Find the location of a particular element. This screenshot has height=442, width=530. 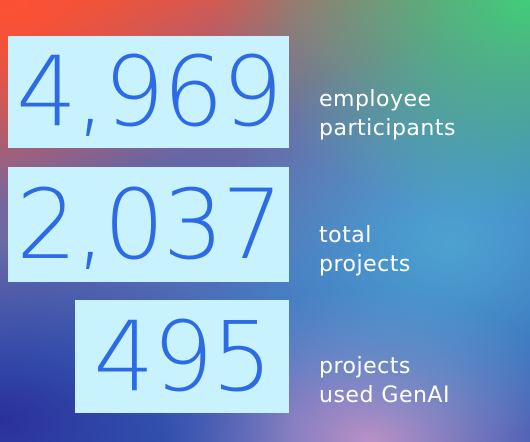

stat-label-line: total is located at coordinates (345, 235).